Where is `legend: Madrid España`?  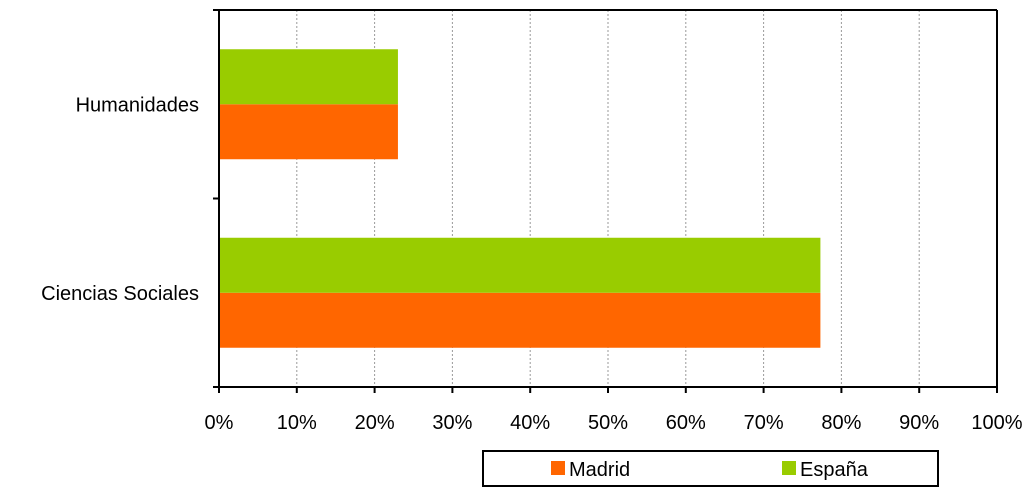 legend: Madrid España is located at coordinates (710, 468).